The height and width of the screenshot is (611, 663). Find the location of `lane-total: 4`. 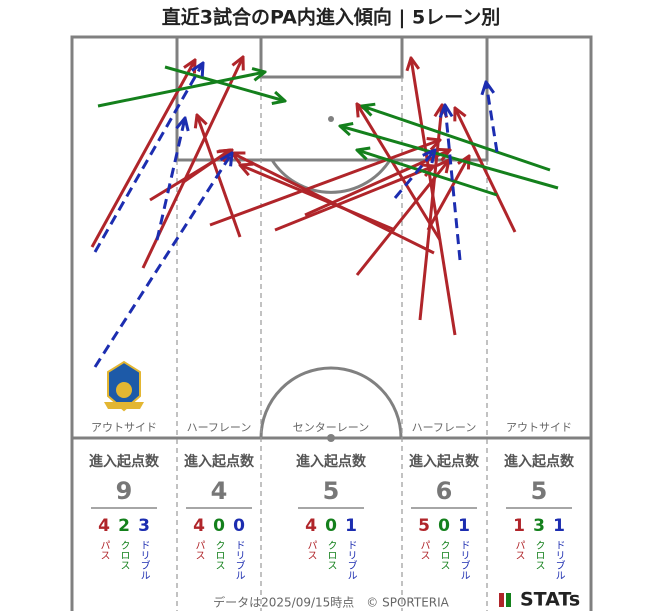

lane-total: 4 is located at coordinates (219, 491).